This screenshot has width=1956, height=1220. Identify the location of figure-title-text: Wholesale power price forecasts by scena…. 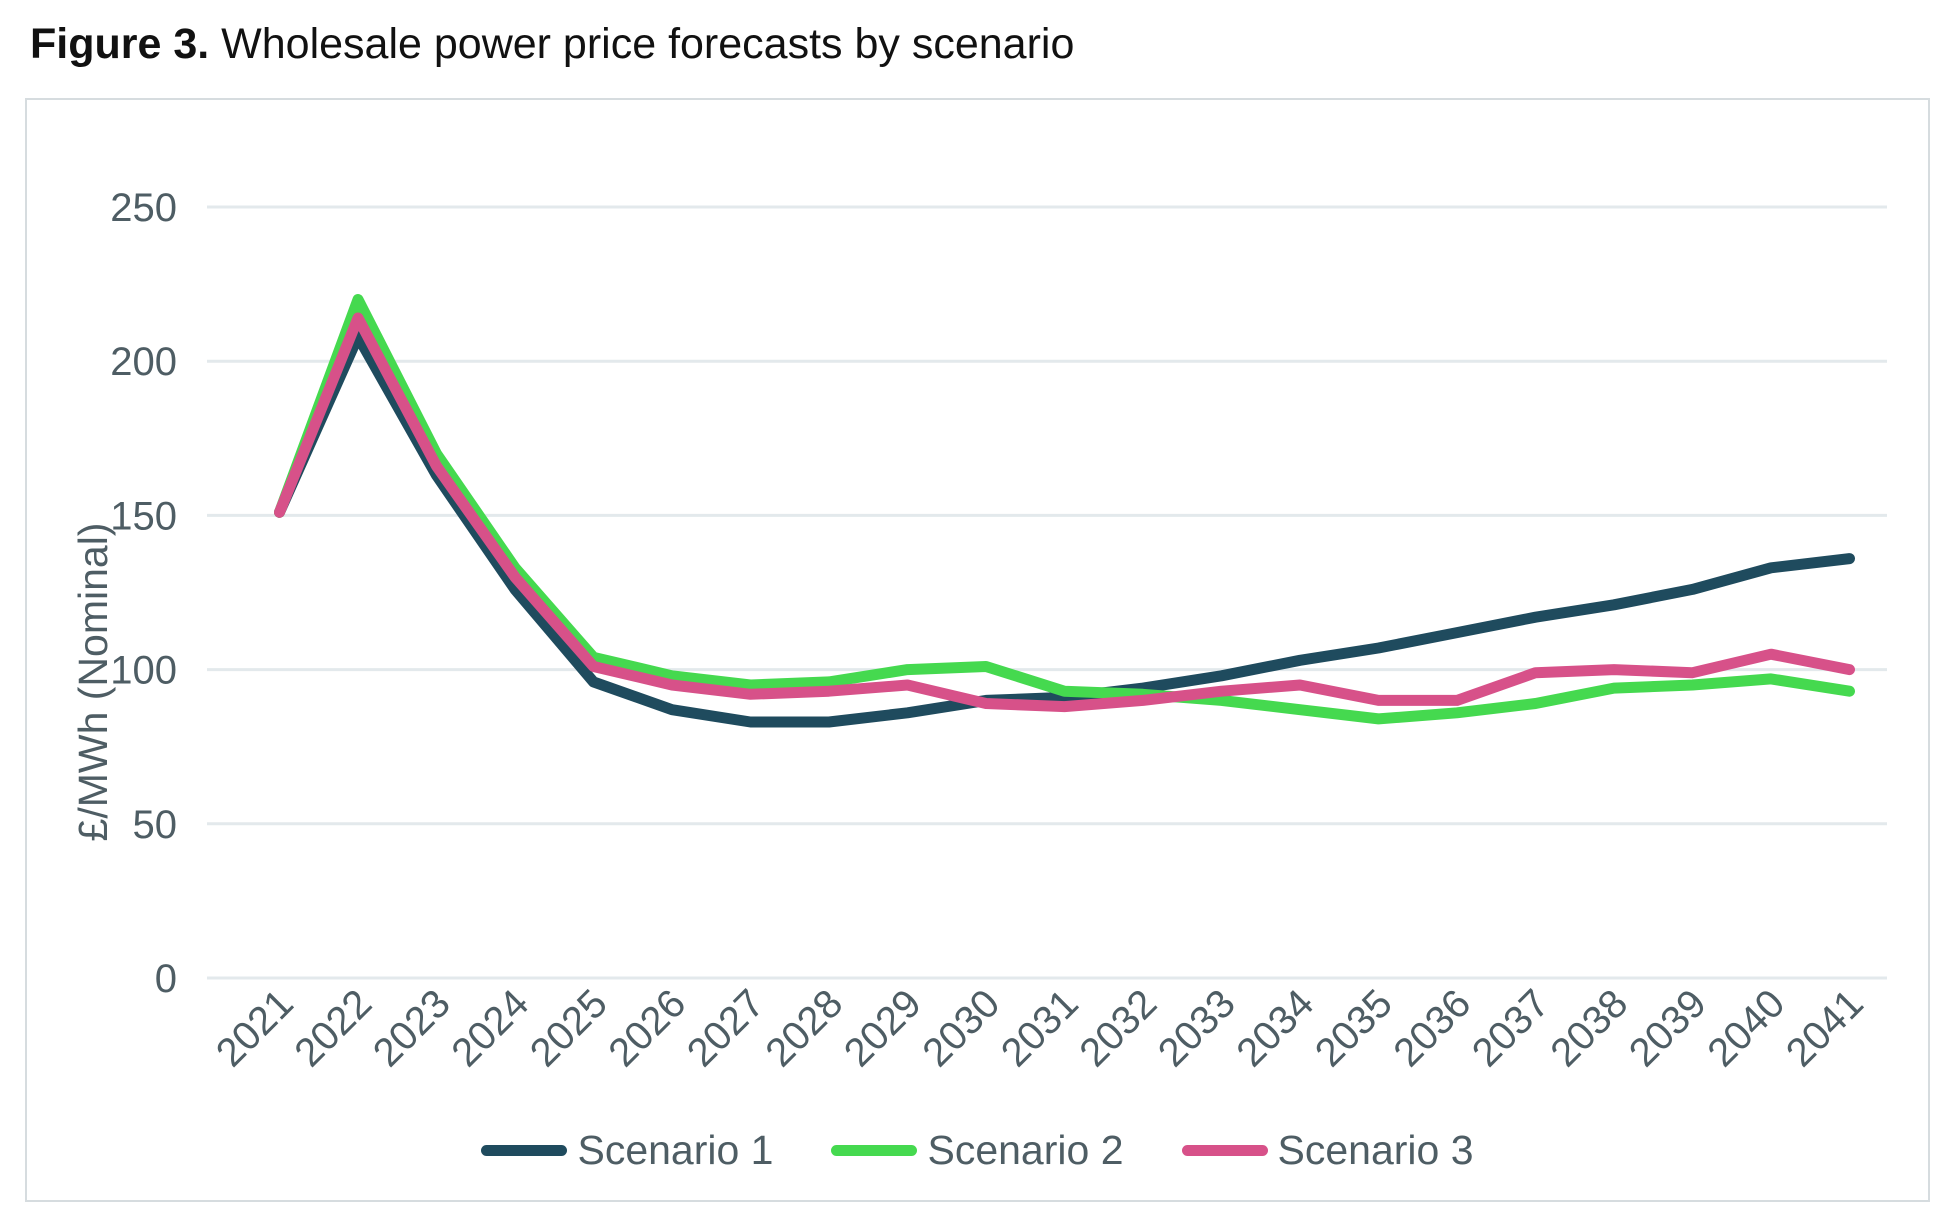
(642, 44).